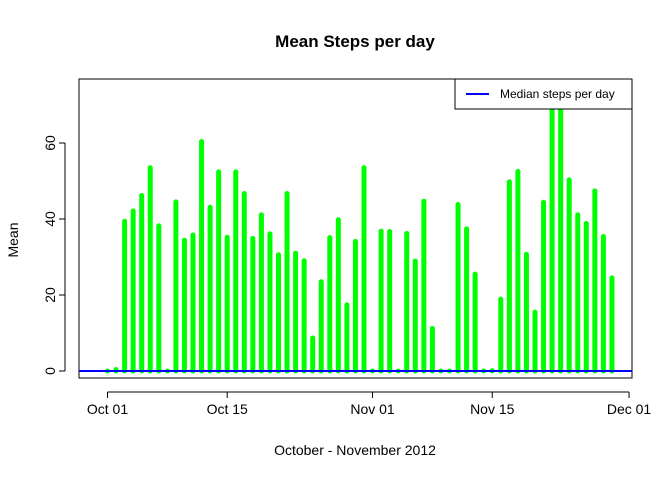  Describe the element at coordinates (492, 409) in the screenshot. I see `x-tick-label: Nov 15` at that location.